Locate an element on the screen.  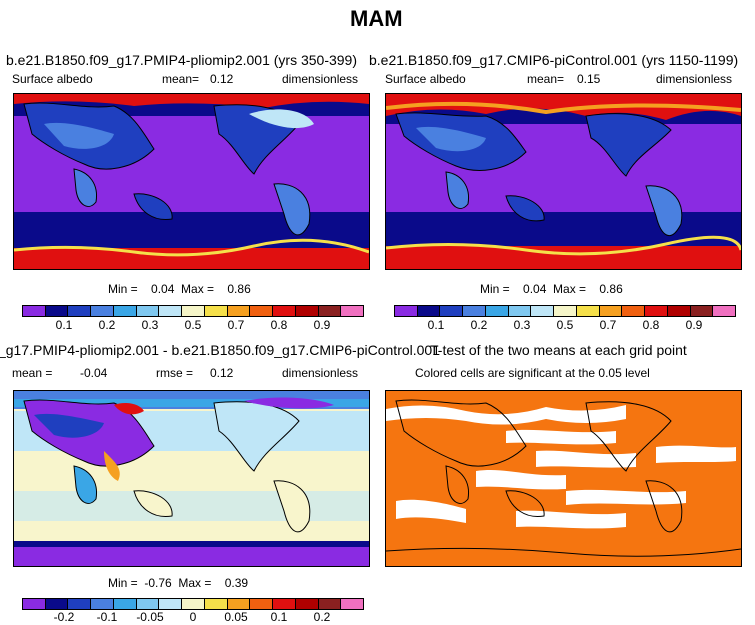
mean-label-bottom-left: mean = is located at coordinates (32, 373).